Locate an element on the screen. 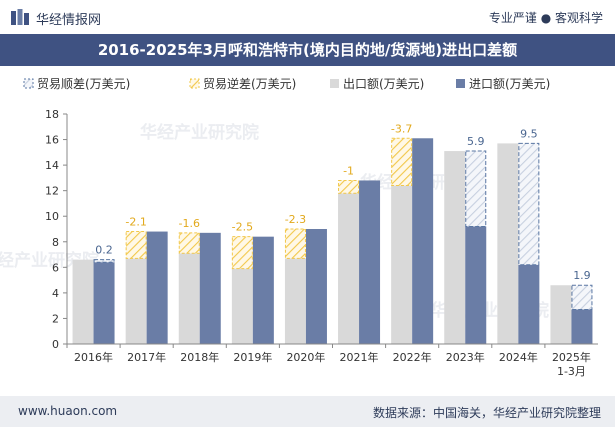 This screenshot has width=615, height=427. x-tick-label: 1-3月 is located at coordinates (571, 371).